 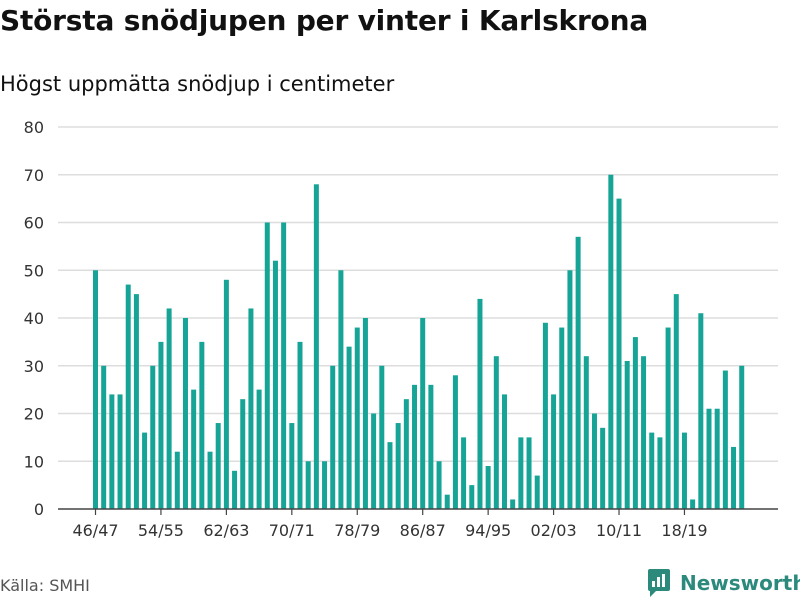 What do you see at coordinates (34, 414) in the screenshot?
I see `y-tick-label: 20` at bounding box center [34, 414].